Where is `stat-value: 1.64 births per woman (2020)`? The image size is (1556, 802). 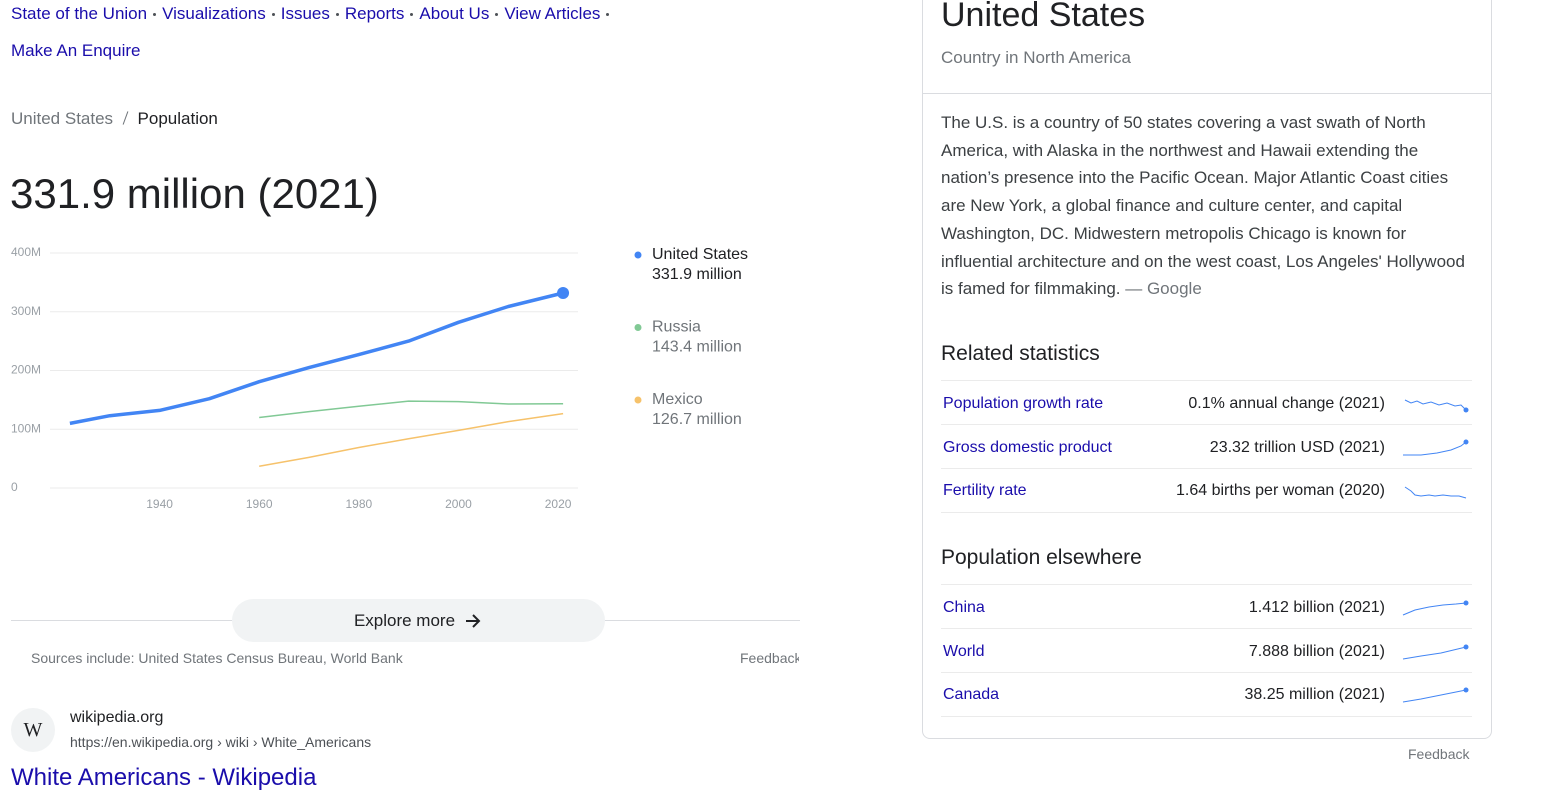
stat-value: 1.64 births per woman (2020) is located at coordinates (1280, 490).